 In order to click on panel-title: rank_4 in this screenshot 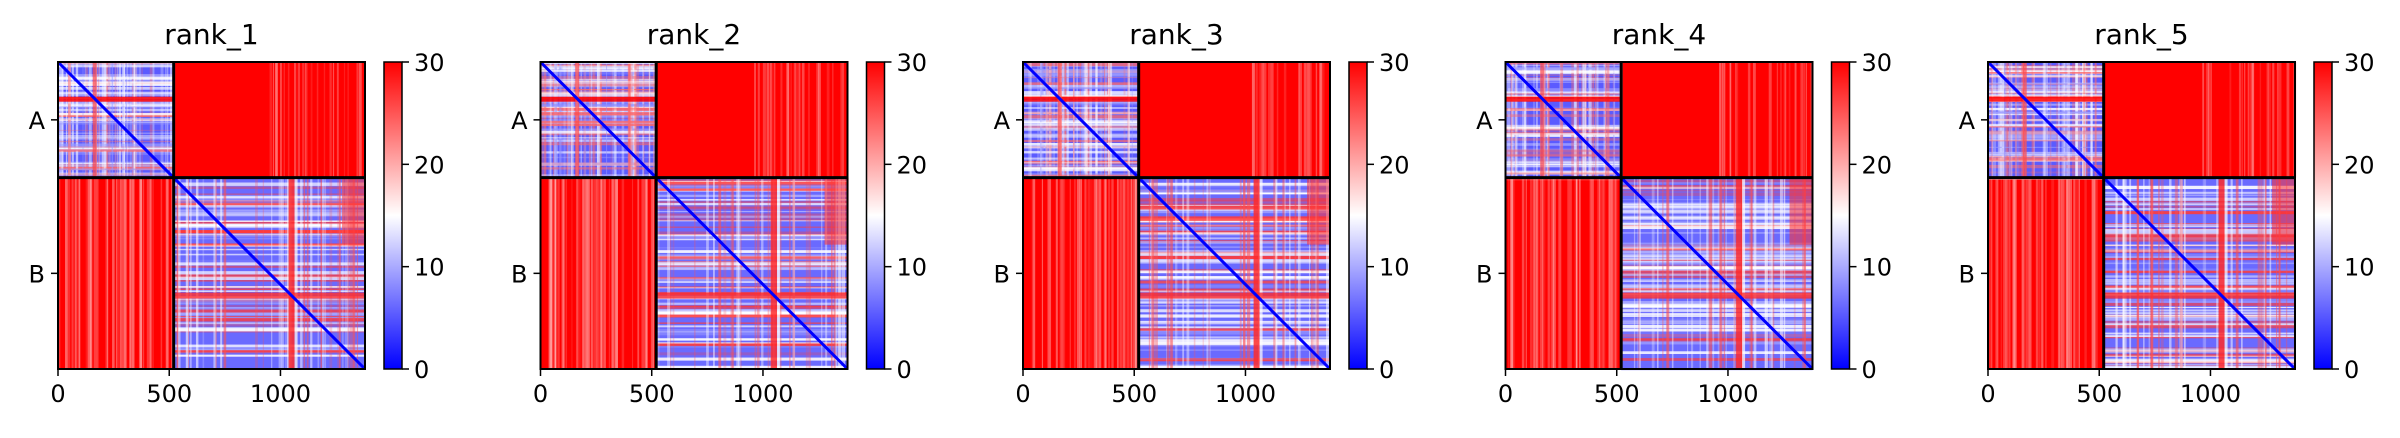, I will do `click(1659, 34)`.